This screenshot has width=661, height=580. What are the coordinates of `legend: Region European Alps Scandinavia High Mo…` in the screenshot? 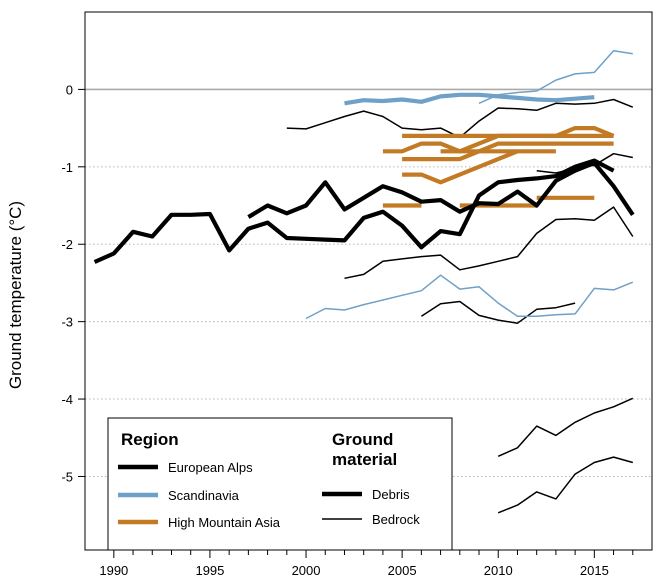 It's located at (280, 484).